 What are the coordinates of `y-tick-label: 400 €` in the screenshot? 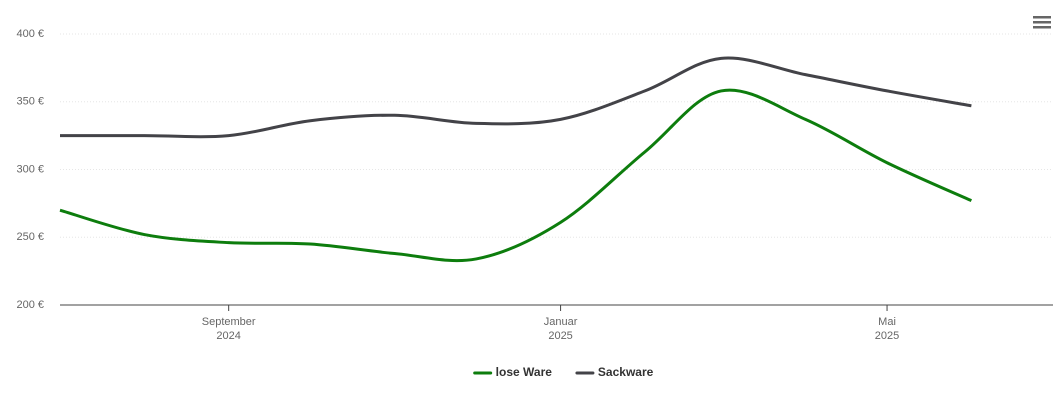 It's located at (30, 34).